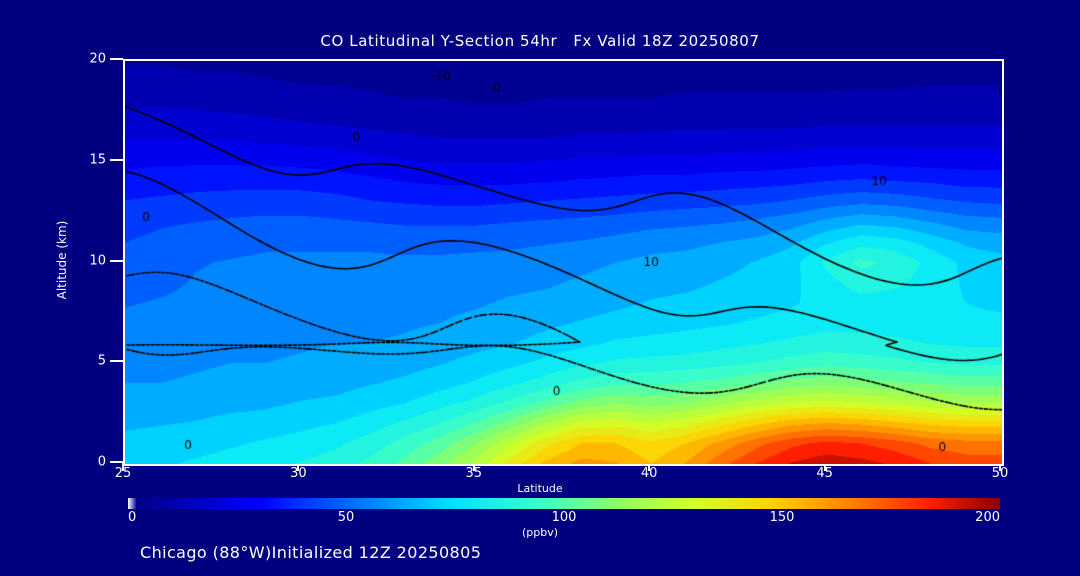  Describe the element at coordinates (97, 260) in the screenshot. I see `y-tick-label: 10` at that location.